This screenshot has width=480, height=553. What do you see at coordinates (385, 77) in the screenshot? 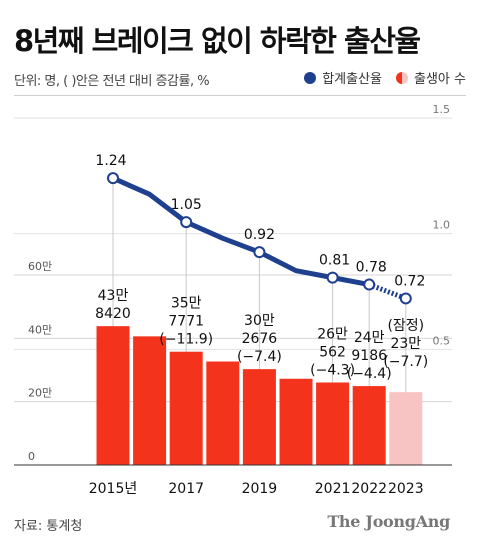
I see `legend: 합계출산율 출생아 수` at bounding box center [385, 77].